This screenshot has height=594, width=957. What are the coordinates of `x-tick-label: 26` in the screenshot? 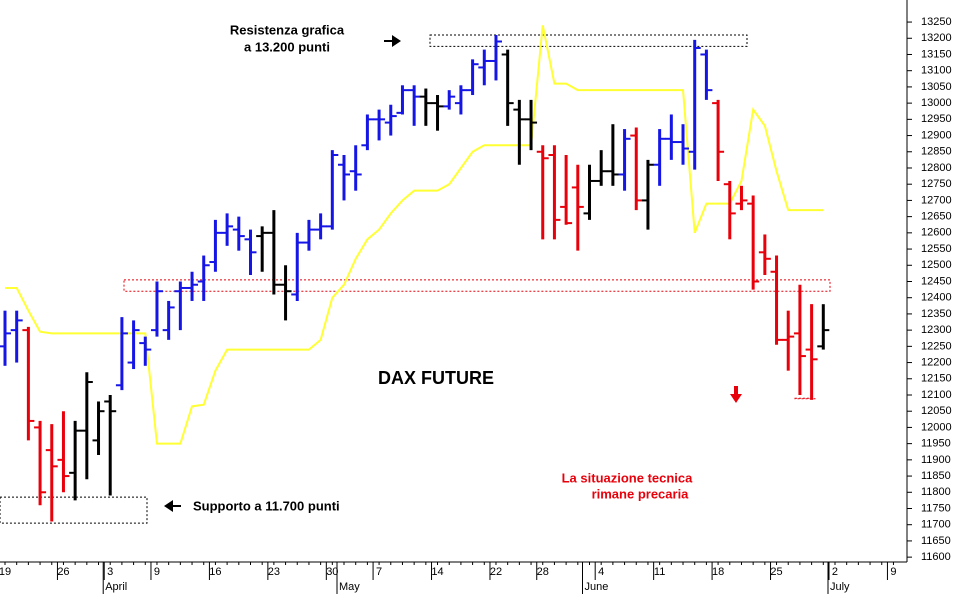 It's located at (63, 572).